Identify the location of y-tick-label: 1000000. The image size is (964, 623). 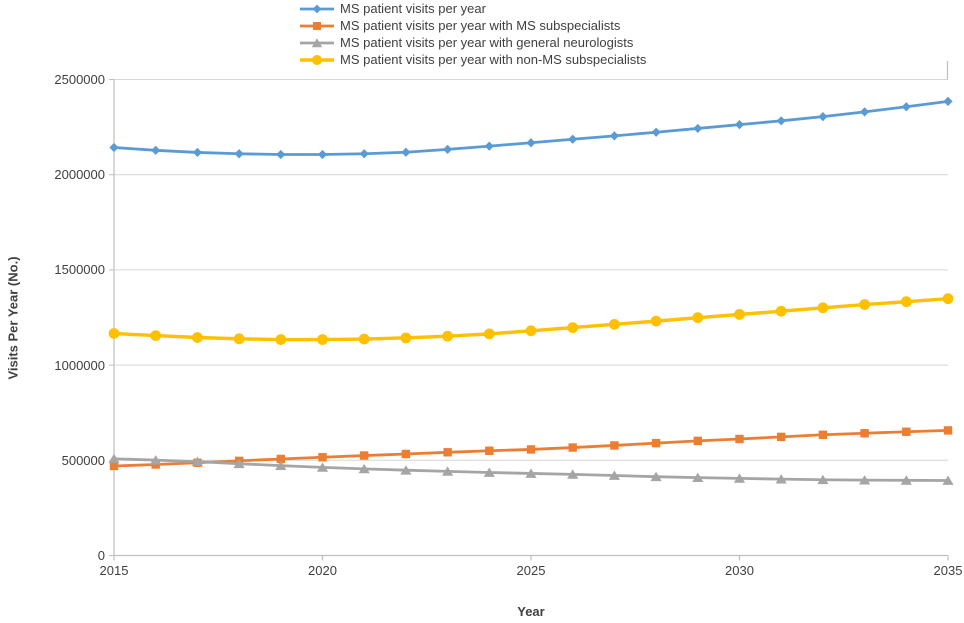
(79, 365).